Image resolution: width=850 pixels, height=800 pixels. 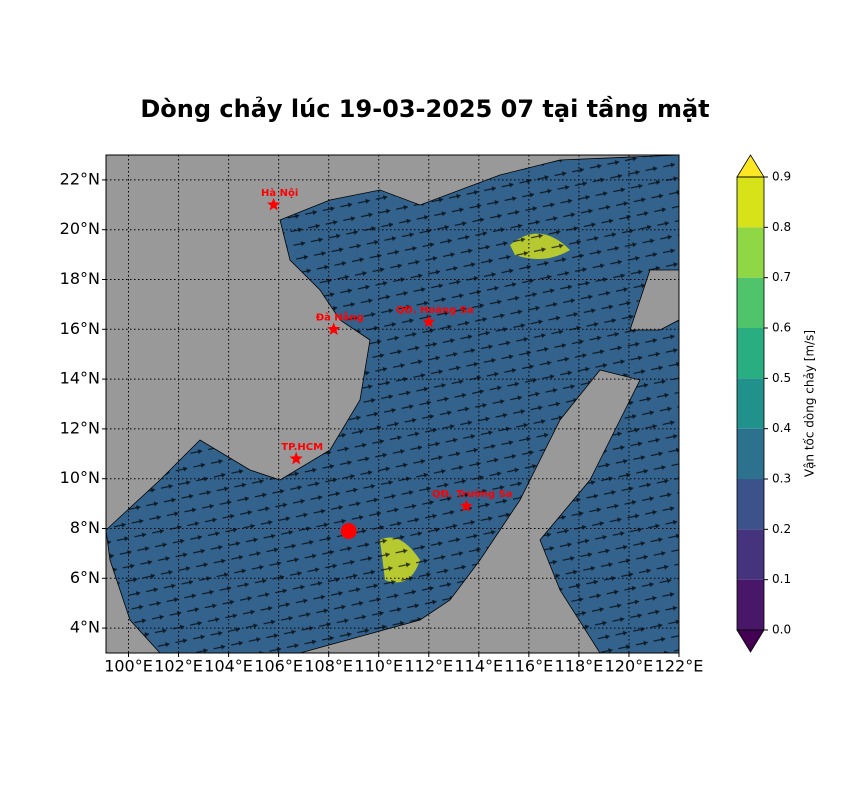 What do you see at coordinates (80, 378) in the screenshot?
I see `y-tick-label: 14°N` at bounding box center [80, 378].